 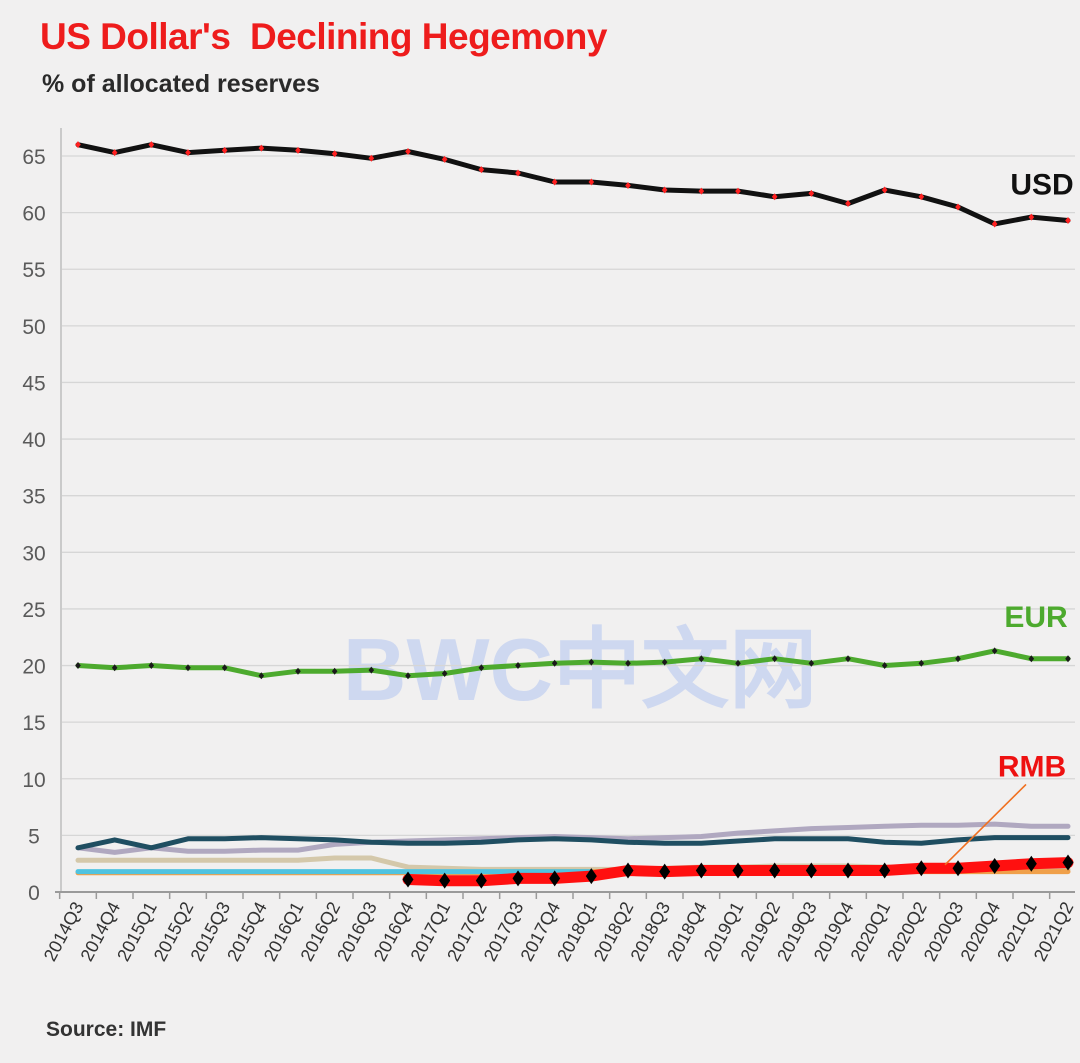 What do you see at coordinates (1032, 767) in the screenshot?
I see `series-label-rmb: RMB` at bounding box center [1032, 767].